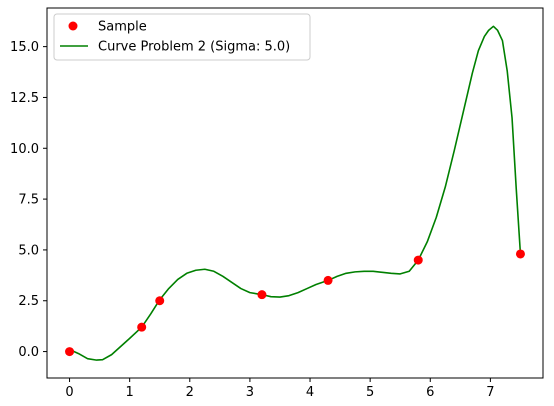 Image resolution: width=554 pixels, height=406 pixels. I want to click on x-tick-label: 7, so click(490, 392).